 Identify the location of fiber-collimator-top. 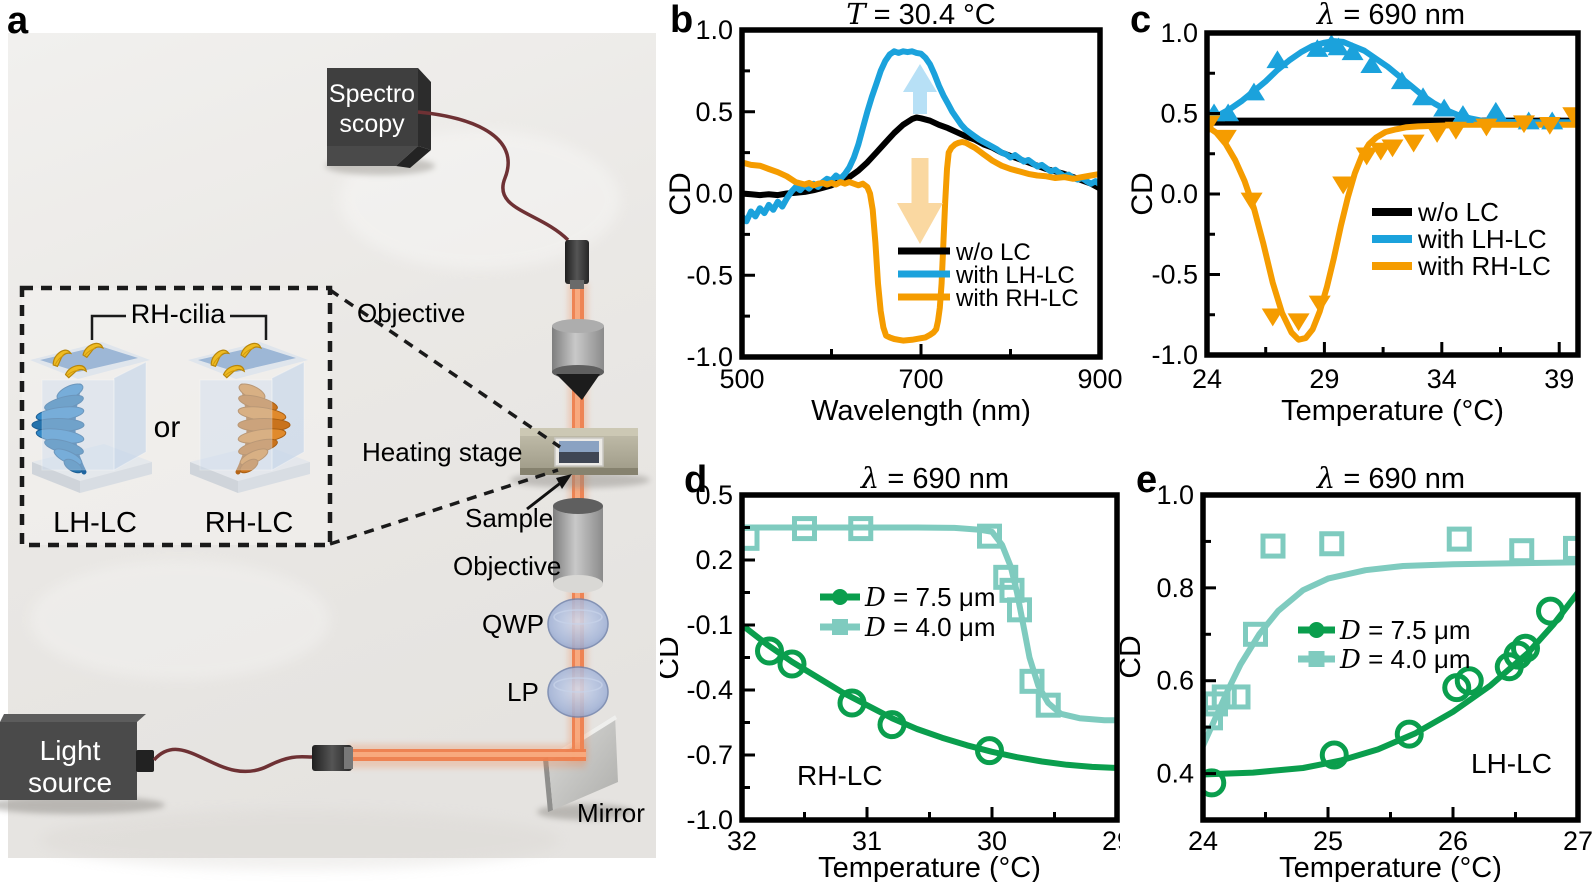
(577, 264).